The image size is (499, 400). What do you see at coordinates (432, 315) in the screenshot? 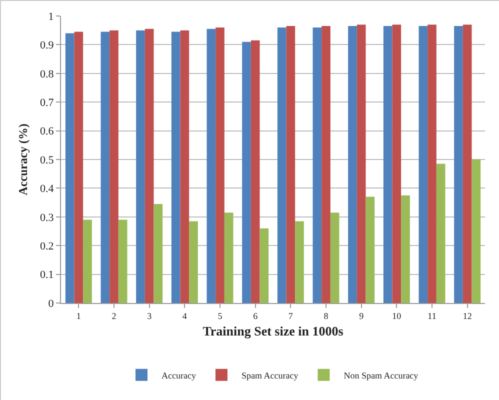
I see `x-tick-label: 11` at bounding box center [432, 315].